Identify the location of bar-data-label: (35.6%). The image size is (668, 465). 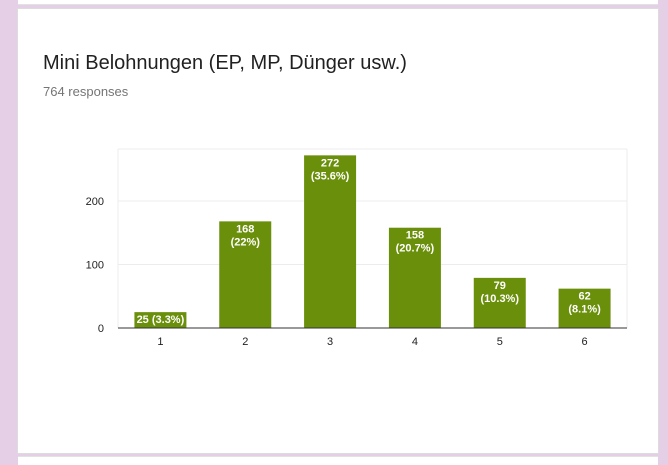
(330, 176).